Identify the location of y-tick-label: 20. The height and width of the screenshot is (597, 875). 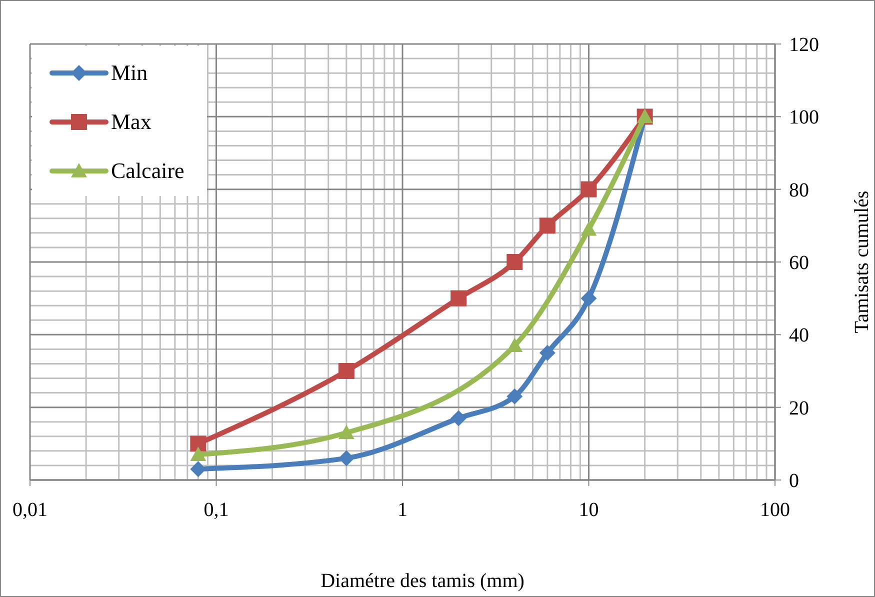
(799, 408).